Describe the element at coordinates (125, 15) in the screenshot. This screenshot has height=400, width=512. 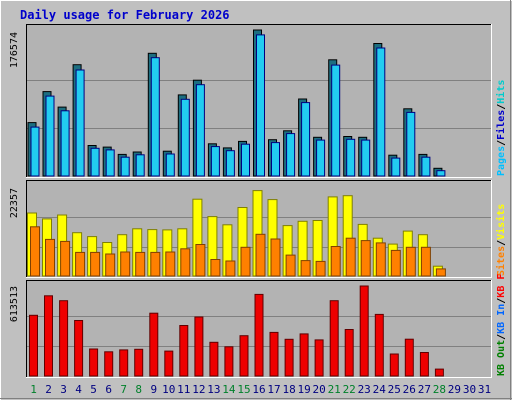
I see `chart-title: Daily usage for February 2026` at that location.